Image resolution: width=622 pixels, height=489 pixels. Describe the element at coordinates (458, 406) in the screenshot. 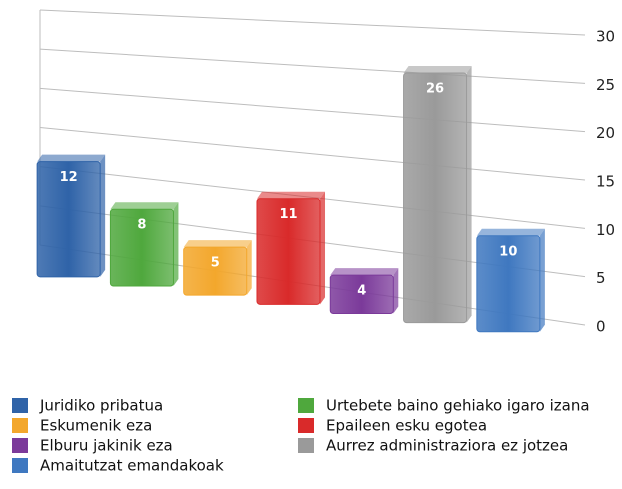

I see `legend-label: Urtebete baino gehiako igaro izana` at that location.